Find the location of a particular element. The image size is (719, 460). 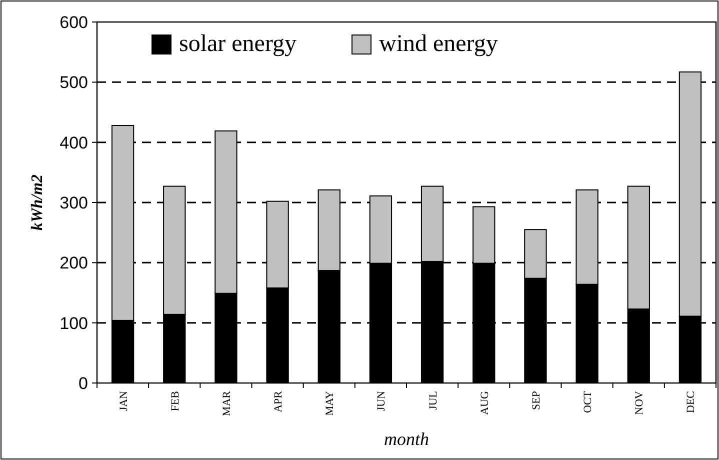

x-tick-label: DEC is located at coordinates (691, 402).